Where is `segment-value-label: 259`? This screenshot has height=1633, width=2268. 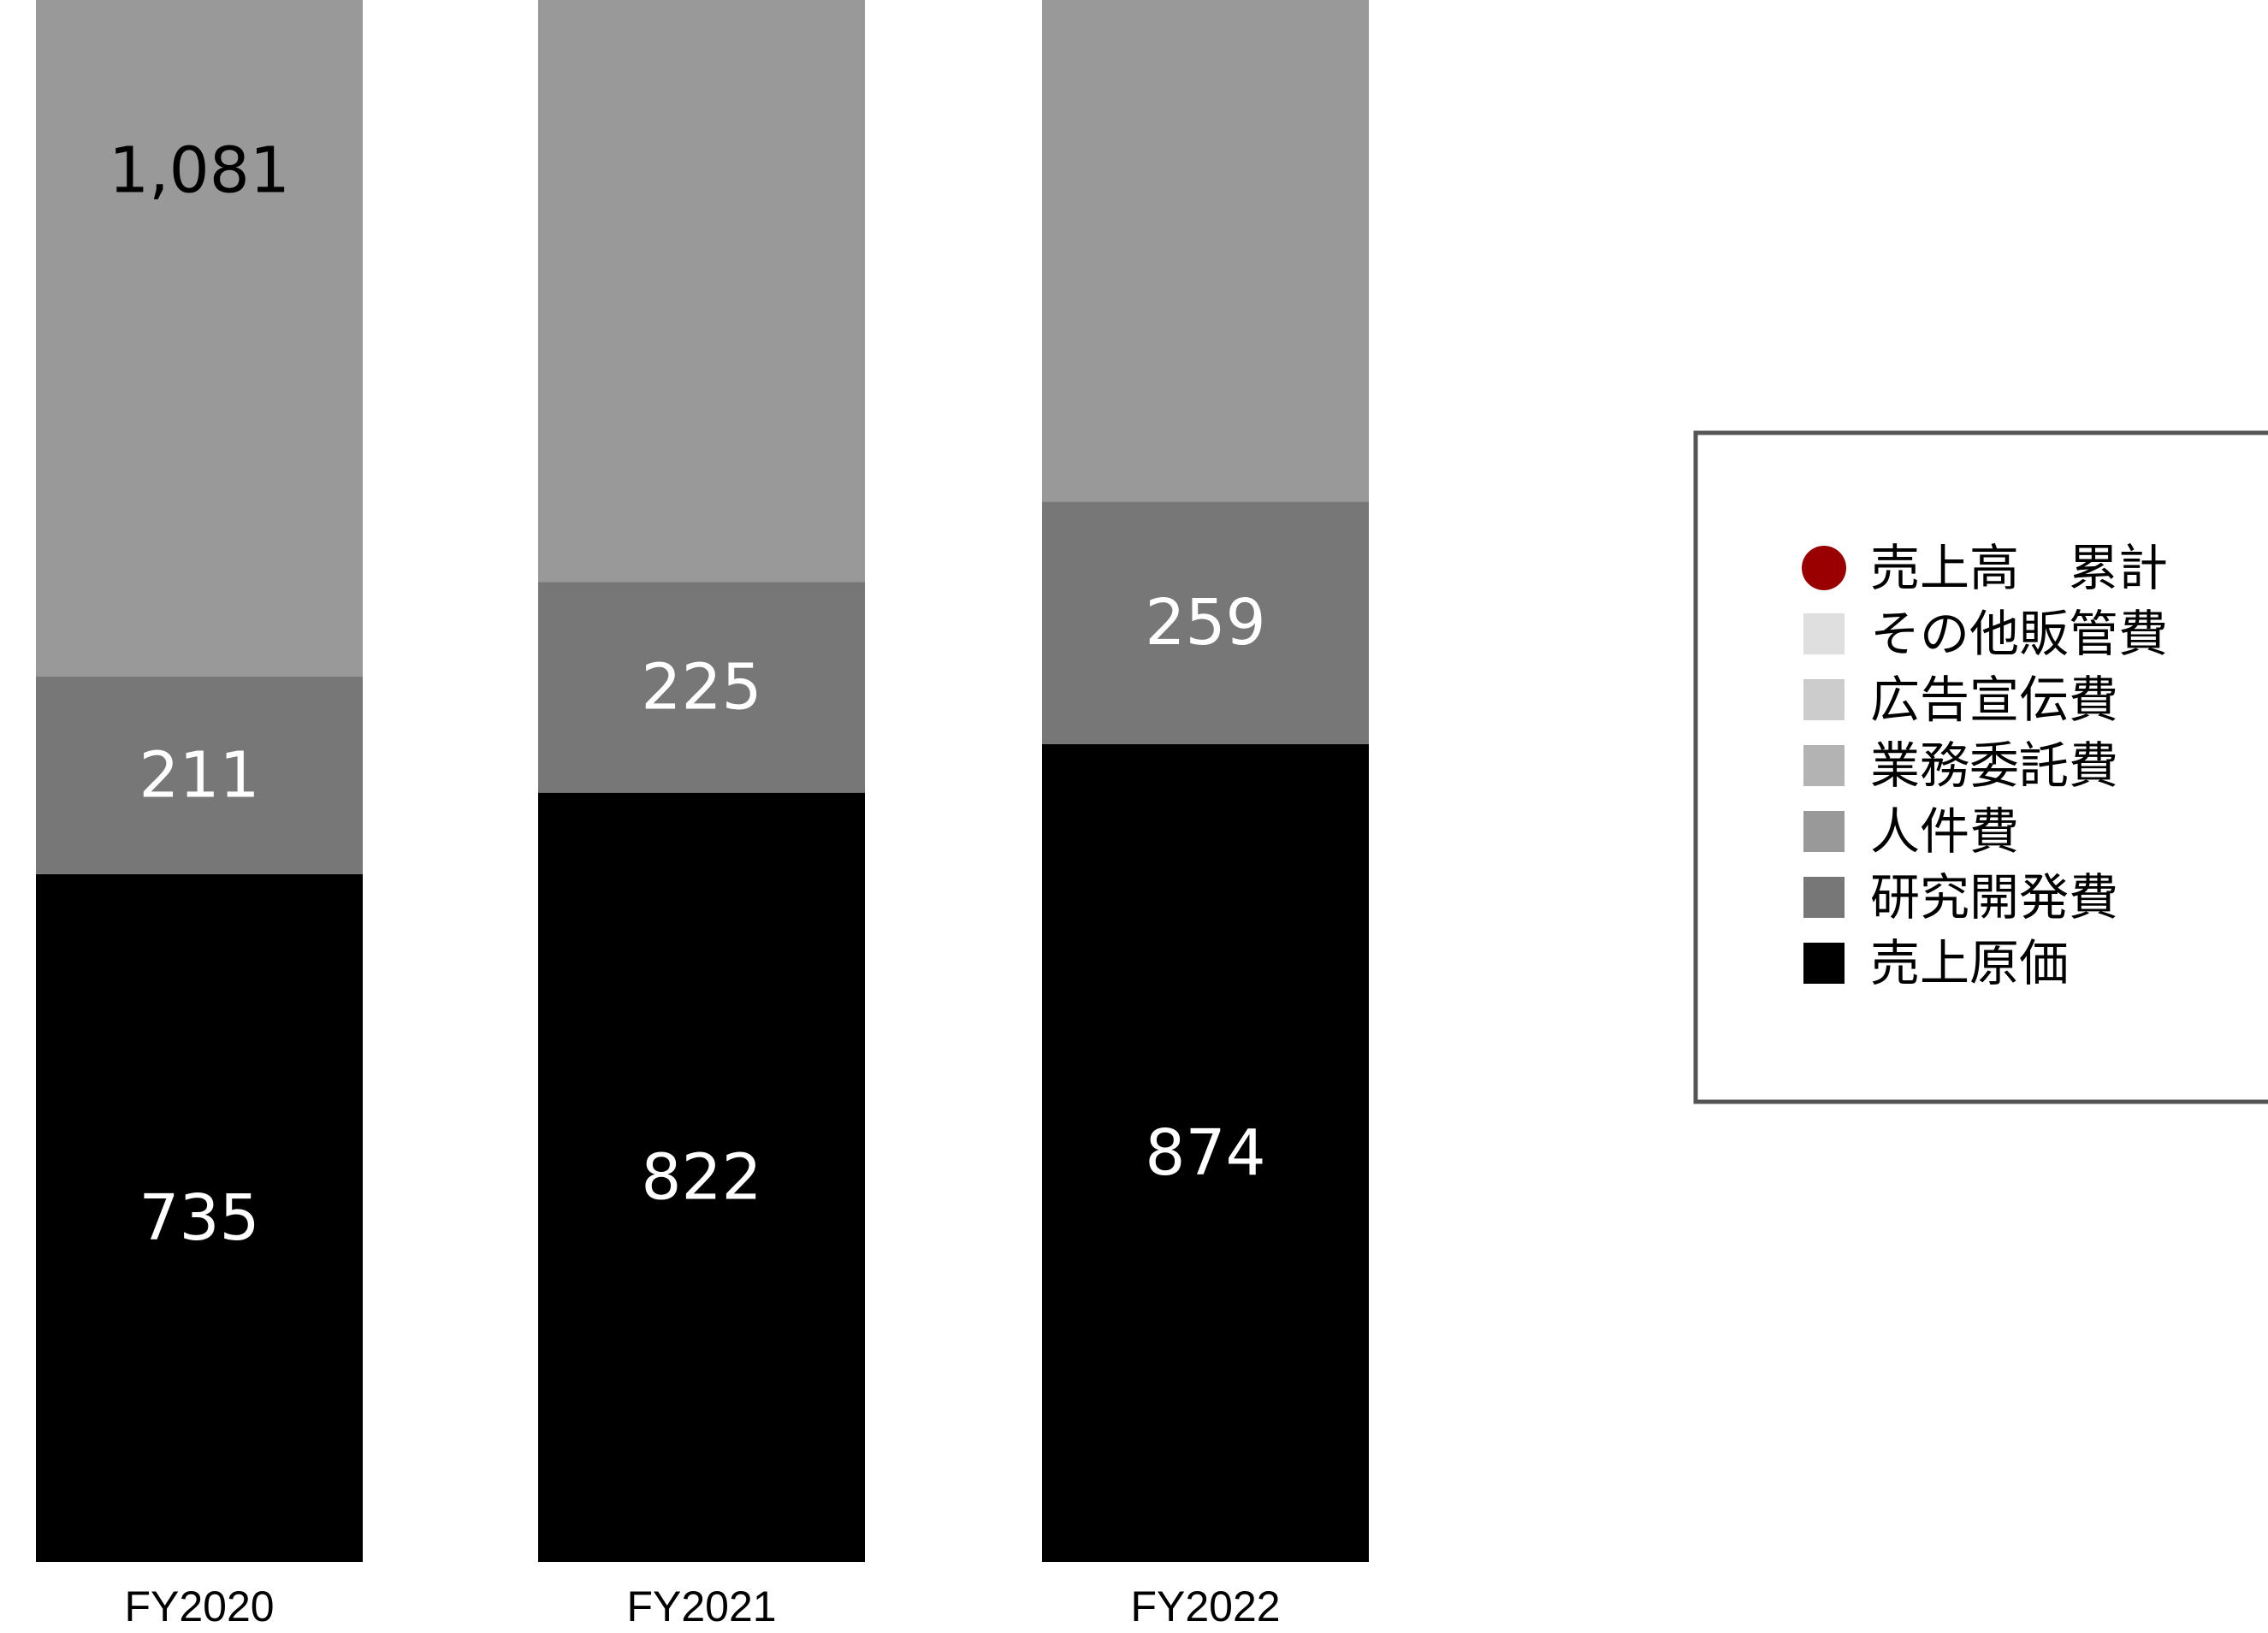
segment-value-label: 259 is located at coordinates (1205, 623).